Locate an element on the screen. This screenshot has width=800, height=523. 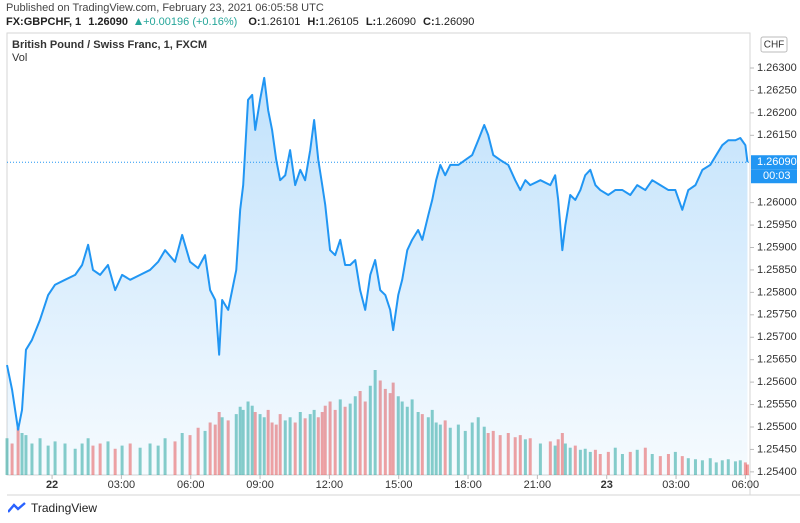
ohlc-label: O: is located at coordinates (254, 22).